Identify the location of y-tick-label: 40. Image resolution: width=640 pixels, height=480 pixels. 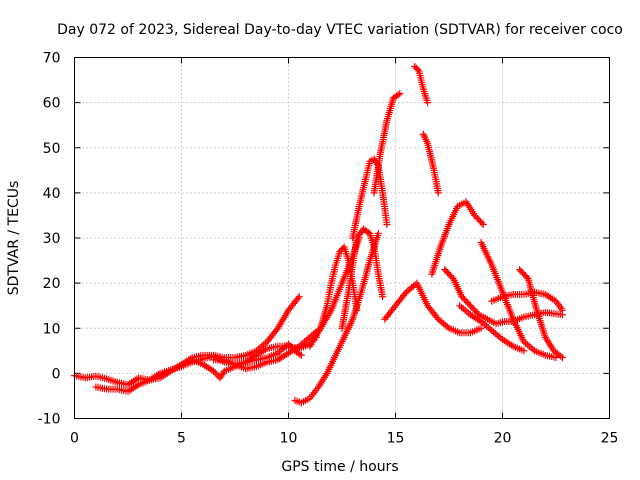
(52, 194).